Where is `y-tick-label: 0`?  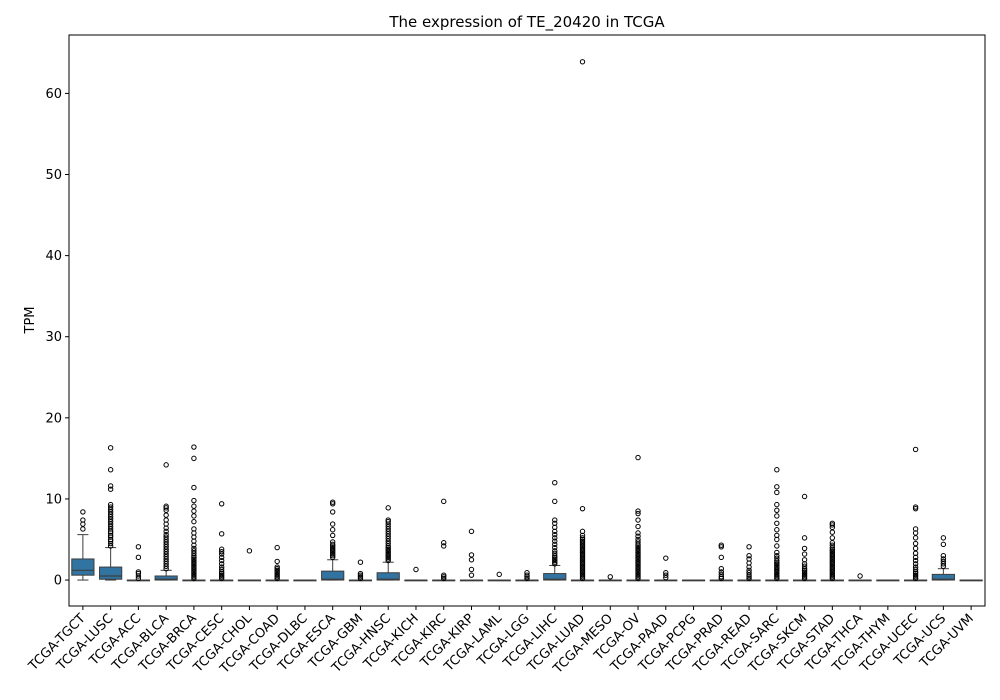
y-tick-label: 0 is located at coordinates (58, 581).